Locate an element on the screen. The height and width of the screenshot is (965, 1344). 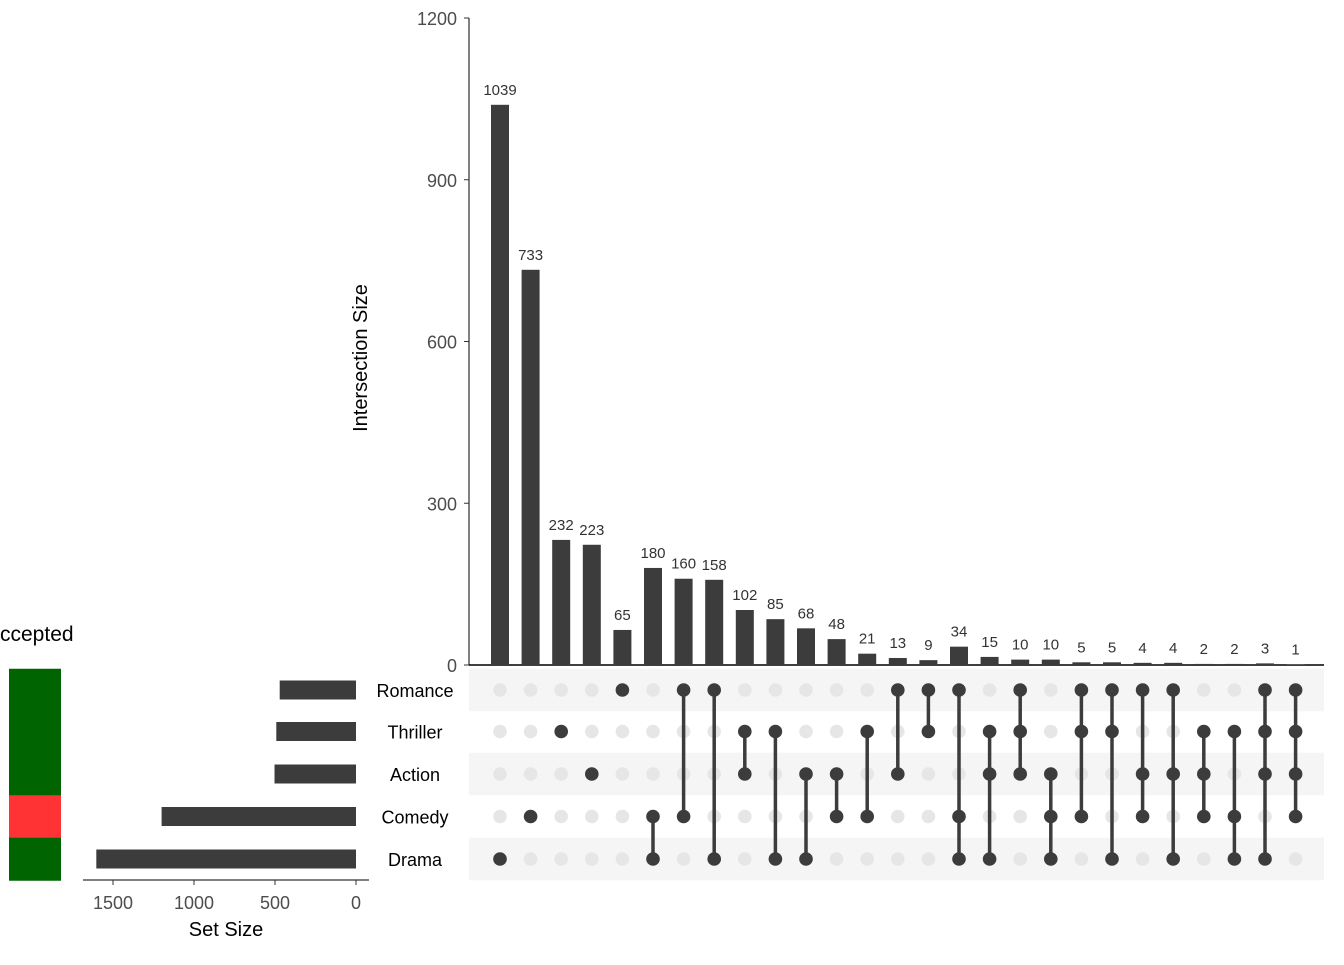
bar-value-label: 15 is located at coordinates (989, 642).